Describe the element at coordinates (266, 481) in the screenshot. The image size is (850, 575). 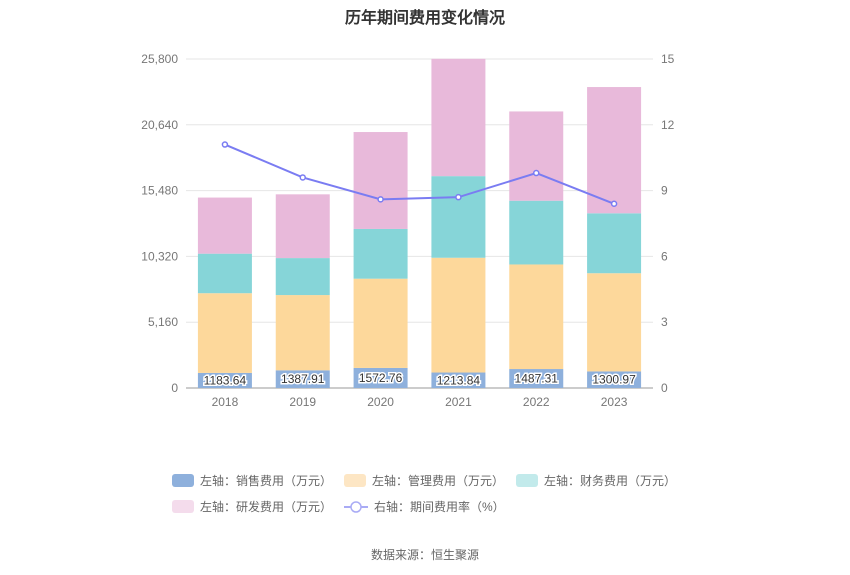
I see `legend-label-sales: 左轴：销售费用（万元）` at that location.